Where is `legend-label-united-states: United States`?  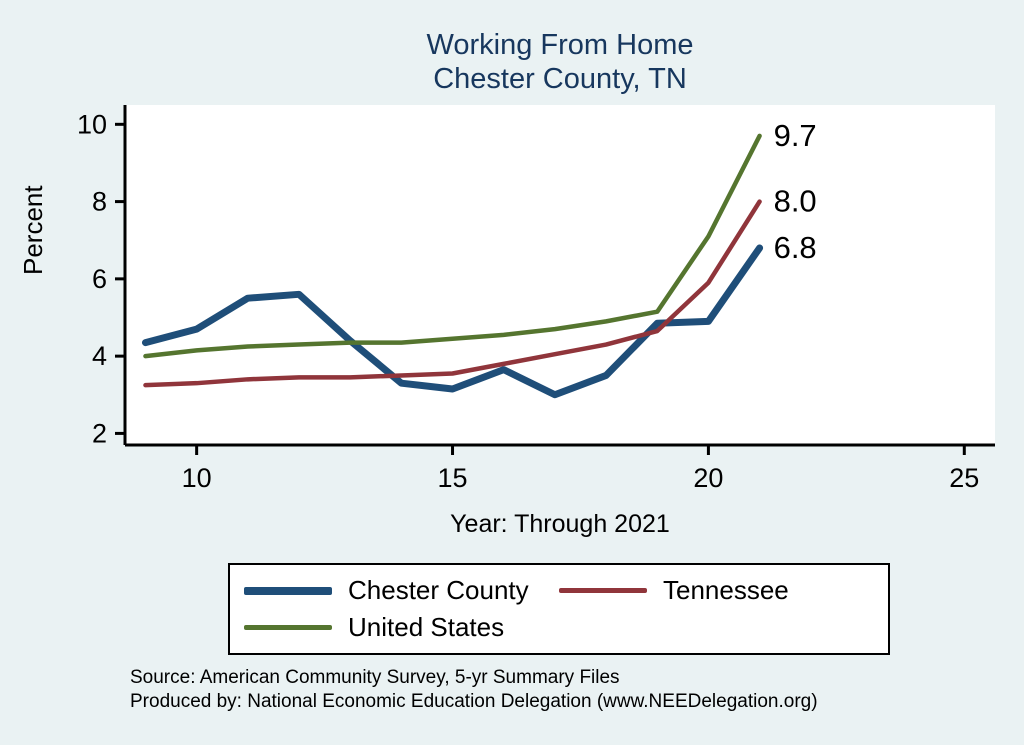 legend-label-united-states: United States is located at coordinates (426, 627).